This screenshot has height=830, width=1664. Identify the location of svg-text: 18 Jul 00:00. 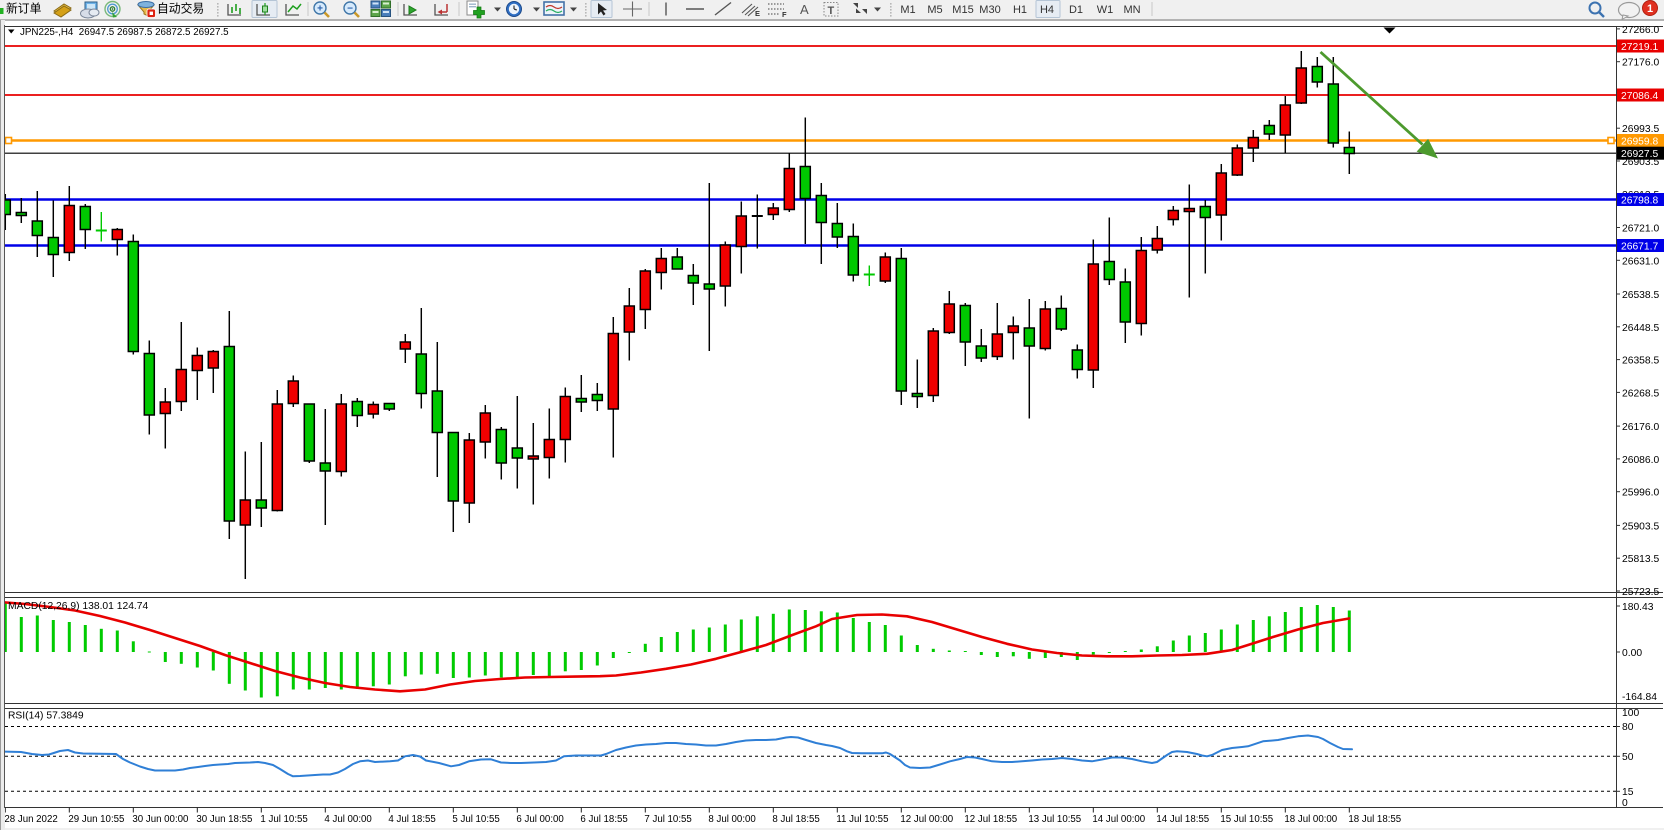
(1310, 819).